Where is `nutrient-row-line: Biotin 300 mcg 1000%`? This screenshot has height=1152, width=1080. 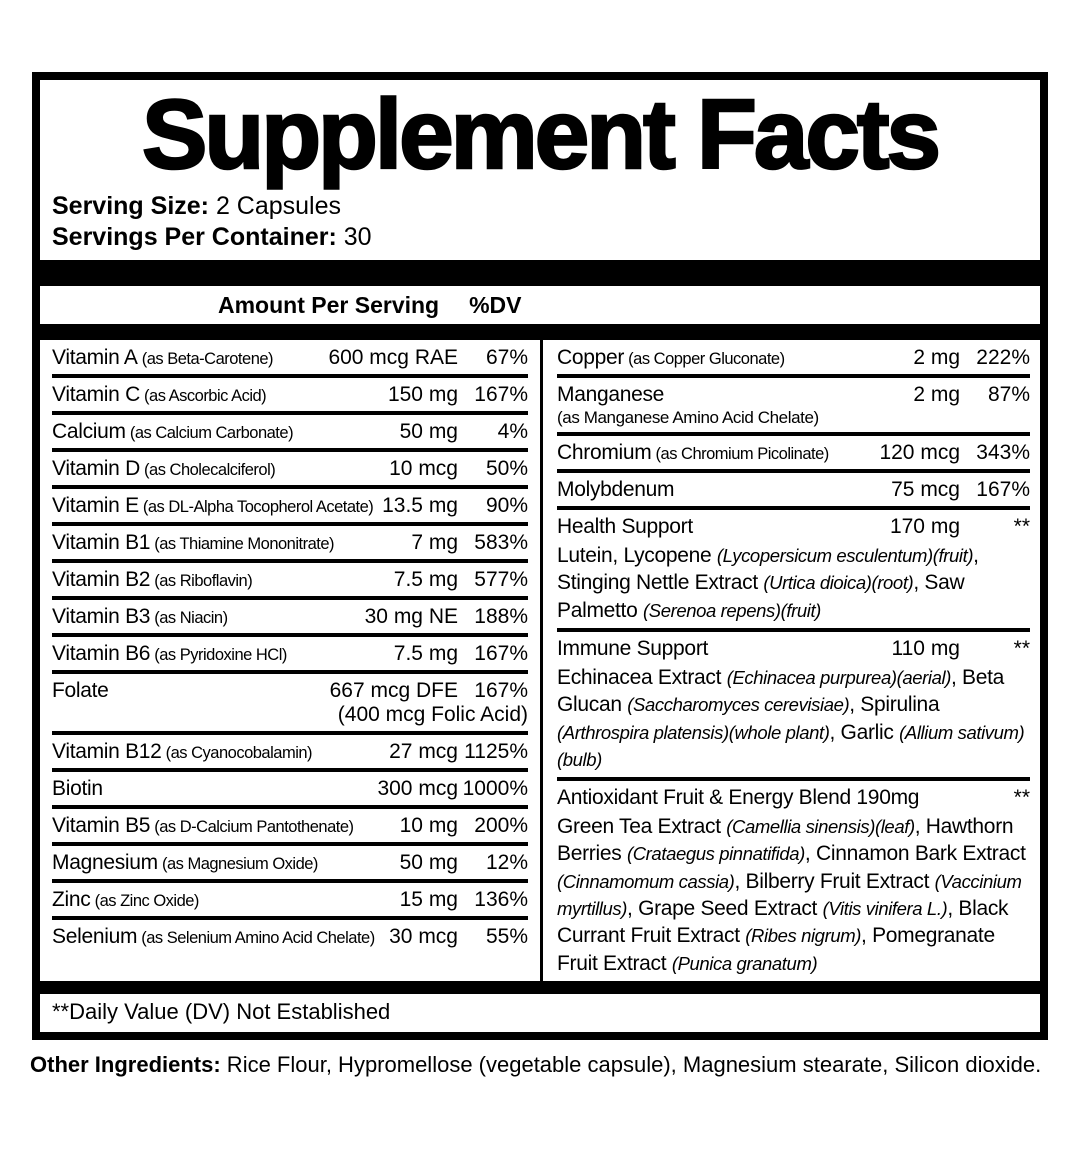
nutrient-row-line: Biotin 300 mcg 1000% is located at coordinates (290, 789).